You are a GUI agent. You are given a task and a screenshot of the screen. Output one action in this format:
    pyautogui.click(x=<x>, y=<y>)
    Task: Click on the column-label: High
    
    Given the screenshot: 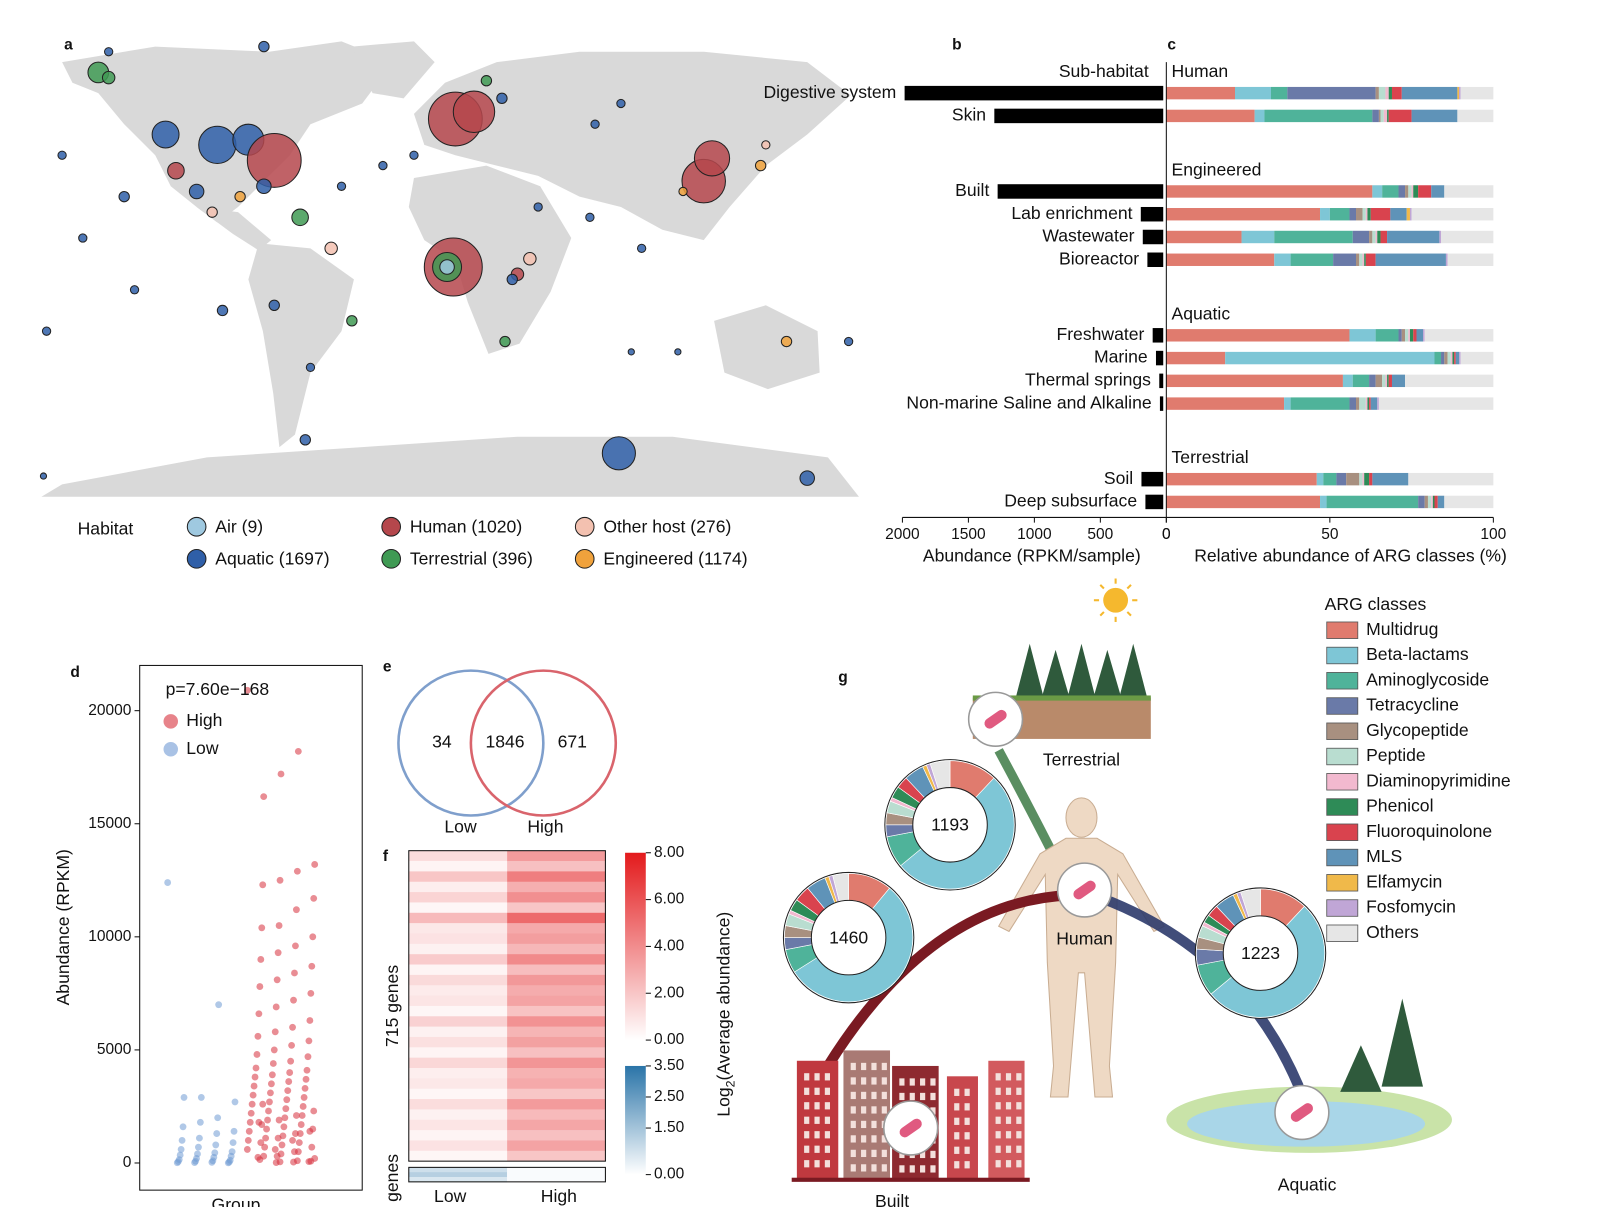 What is the action you would take?
    pyautogui.click(x=559, y=1196)
    